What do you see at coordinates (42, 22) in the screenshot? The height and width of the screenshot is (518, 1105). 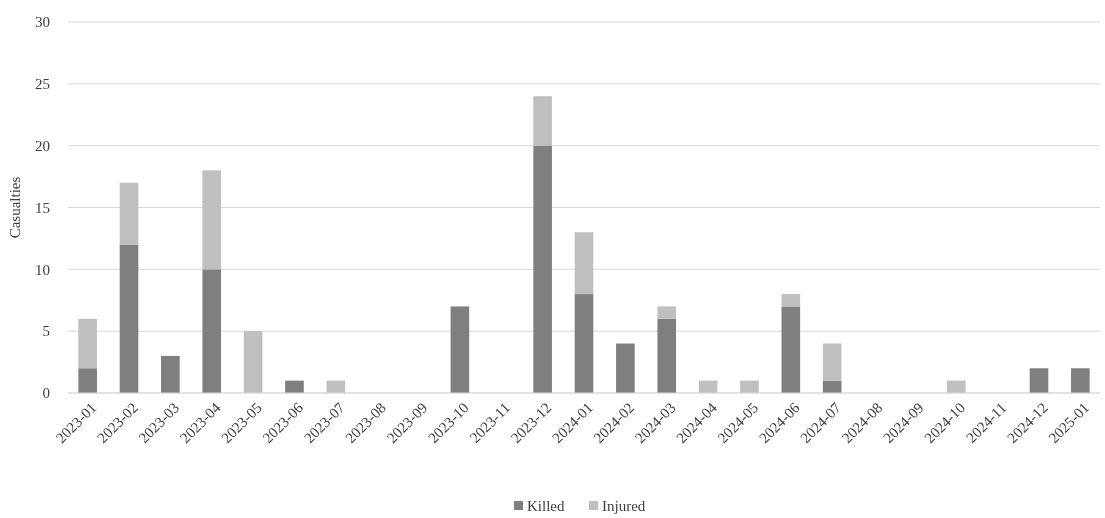 I see `y-tick-label: 30` at bounding box center [42, 22].